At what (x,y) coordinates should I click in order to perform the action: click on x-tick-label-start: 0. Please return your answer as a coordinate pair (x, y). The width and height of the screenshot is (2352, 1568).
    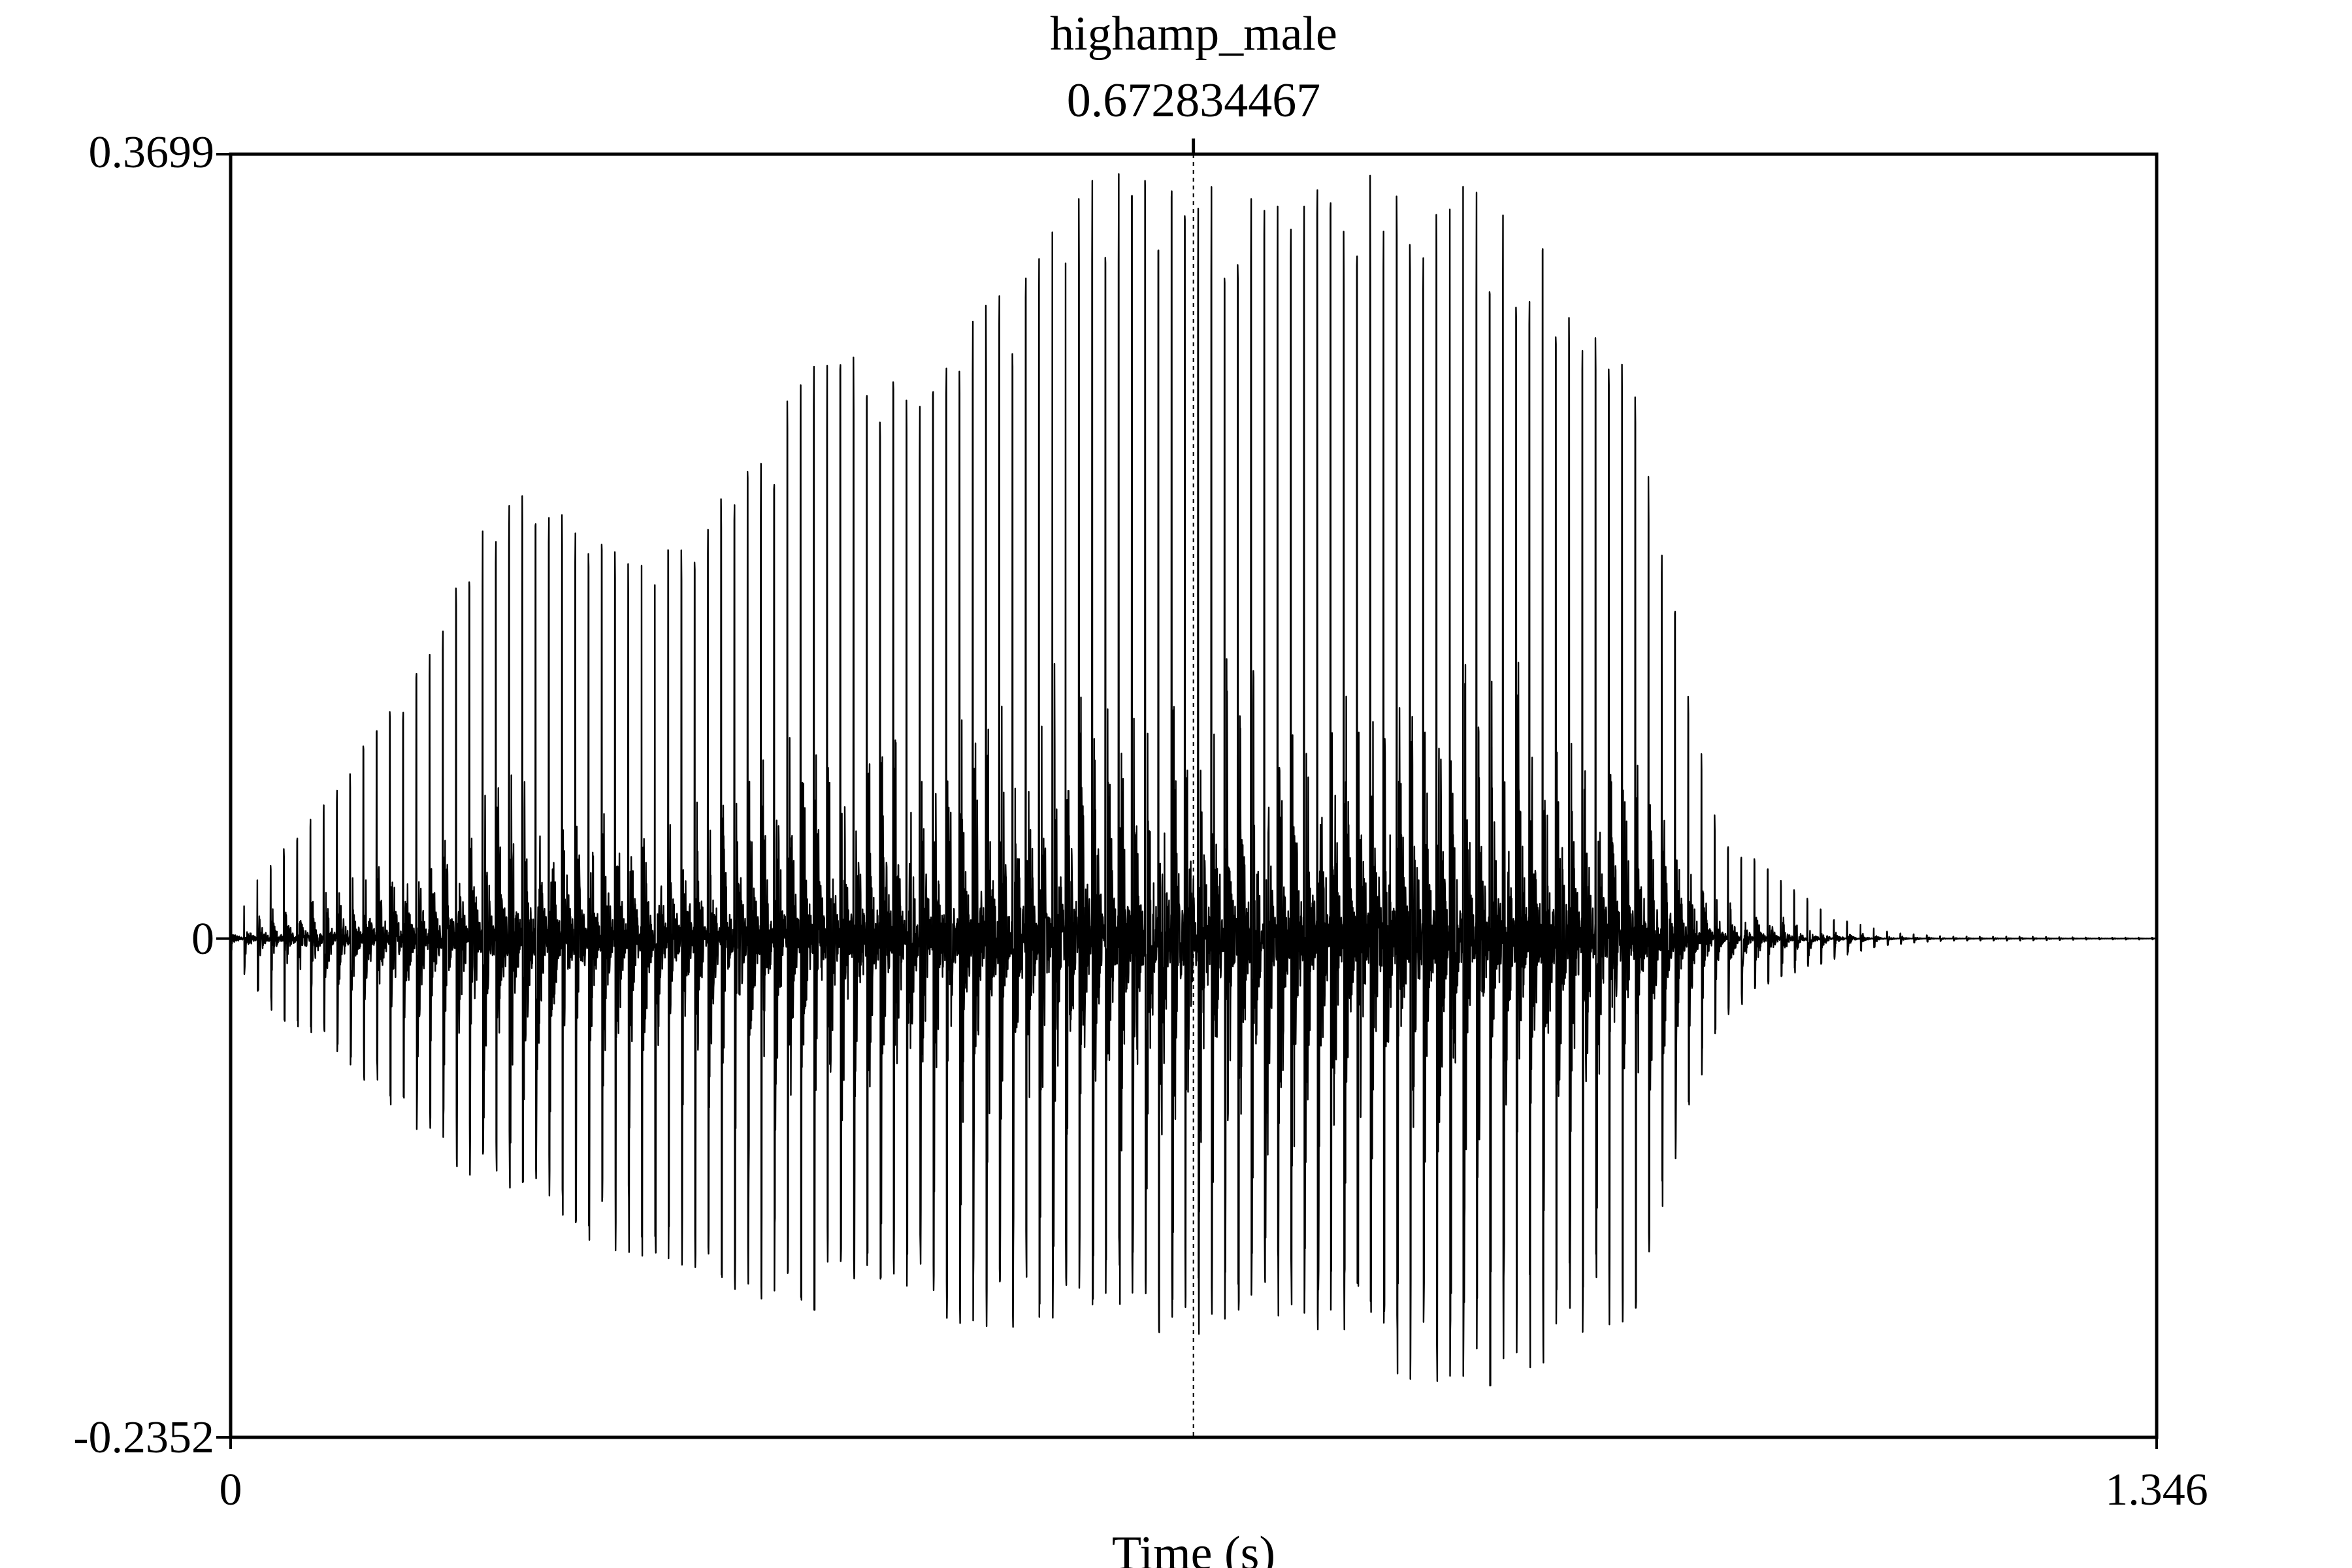
    Looking at the image, I should click on (231, 1490).